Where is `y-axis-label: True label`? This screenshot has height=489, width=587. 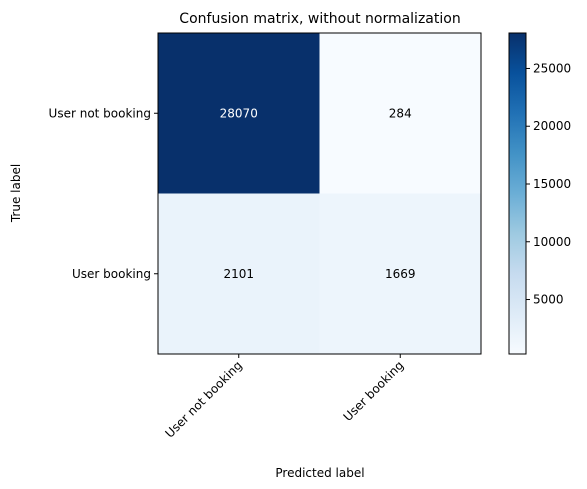 y-axis-label: True label is located at coordinates (16, 193).